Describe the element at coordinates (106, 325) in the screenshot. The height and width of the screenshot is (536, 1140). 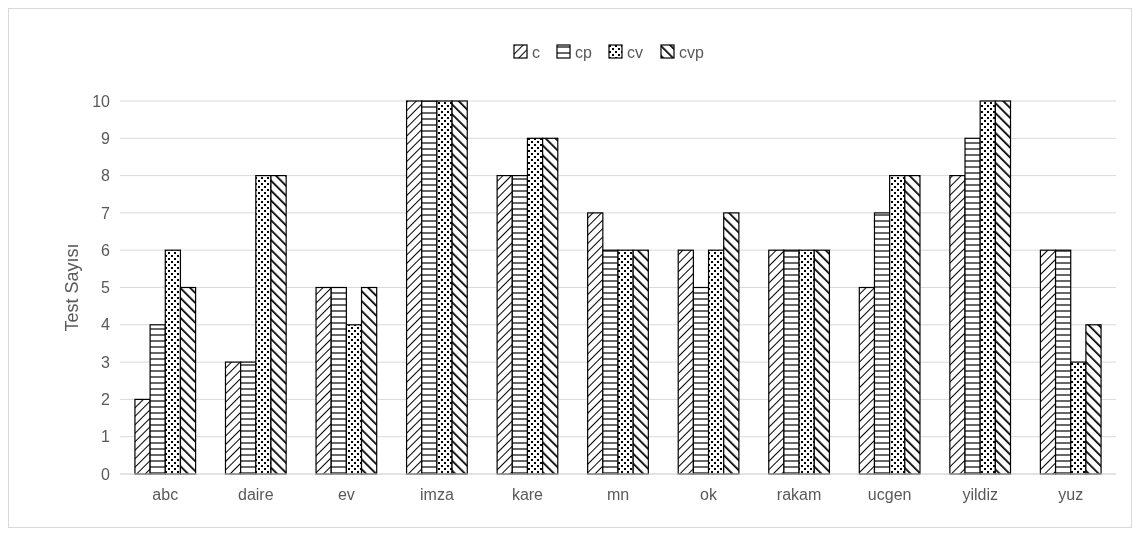
I see `y-tick-label: 4` at that location.